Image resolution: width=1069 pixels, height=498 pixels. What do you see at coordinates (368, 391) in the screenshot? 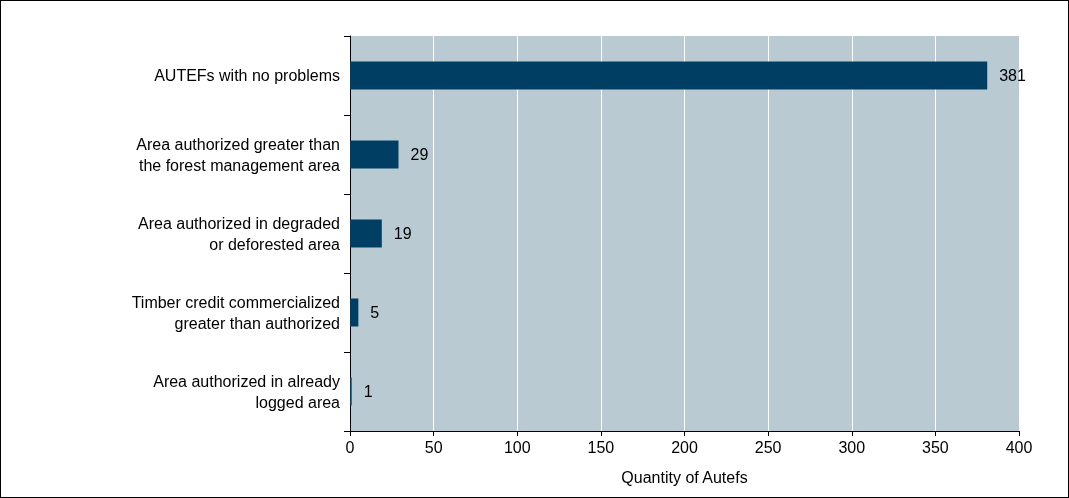
I see `data-label: 1` at bounding box center [368, 391].